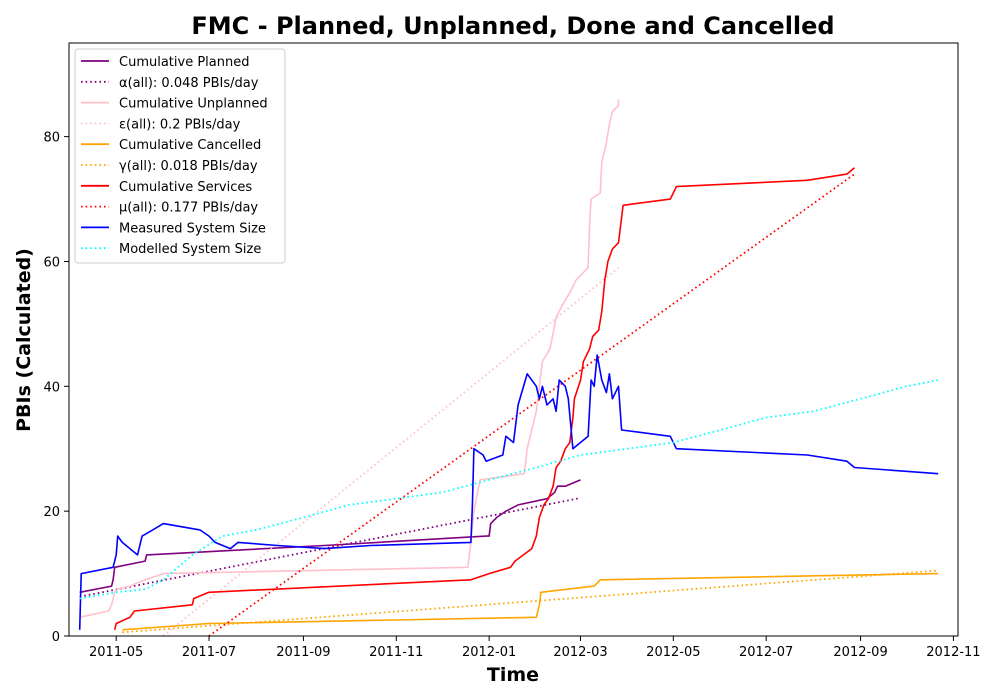  What do you see at coordinates (489, 652) in the screenshot?
I see `x-tick-label: 2012-01` at bounding box center [489, 652].